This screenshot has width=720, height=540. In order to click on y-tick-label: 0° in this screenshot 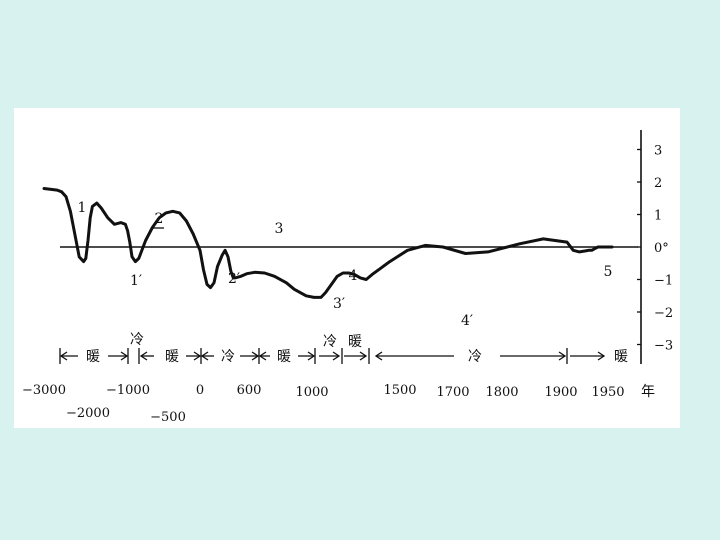, I will do `click(661, 248)`.